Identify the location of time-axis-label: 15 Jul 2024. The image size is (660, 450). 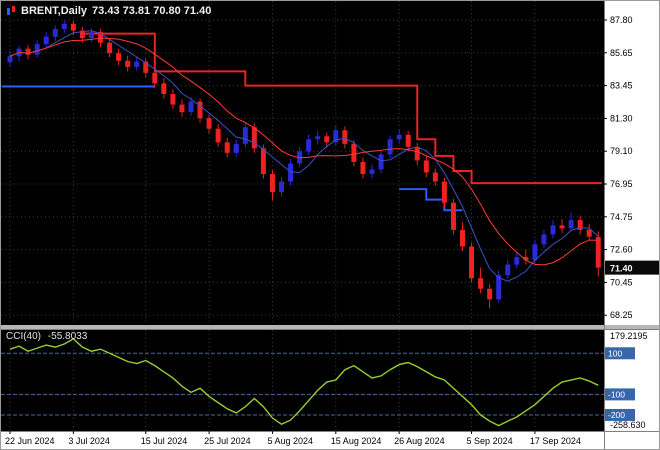
(164, 441).